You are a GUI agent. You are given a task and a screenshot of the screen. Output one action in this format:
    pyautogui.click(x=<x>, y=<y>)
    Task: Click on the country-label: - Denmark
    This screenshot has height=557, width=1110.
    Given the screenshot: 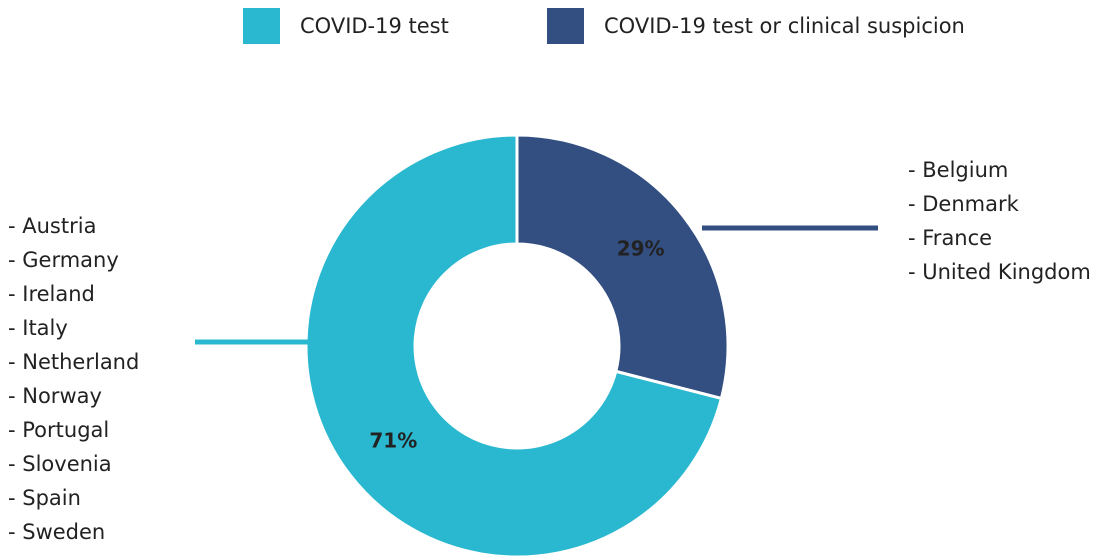 What is the action you would take?
    pyautogui.click(x=964, y=204)
    